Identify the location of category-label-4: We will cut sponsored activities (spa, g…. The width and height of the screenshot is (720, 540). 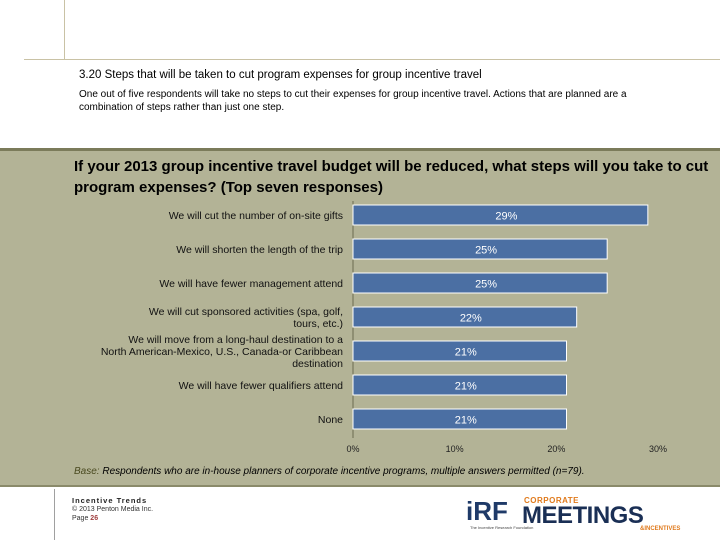
(246, 318).